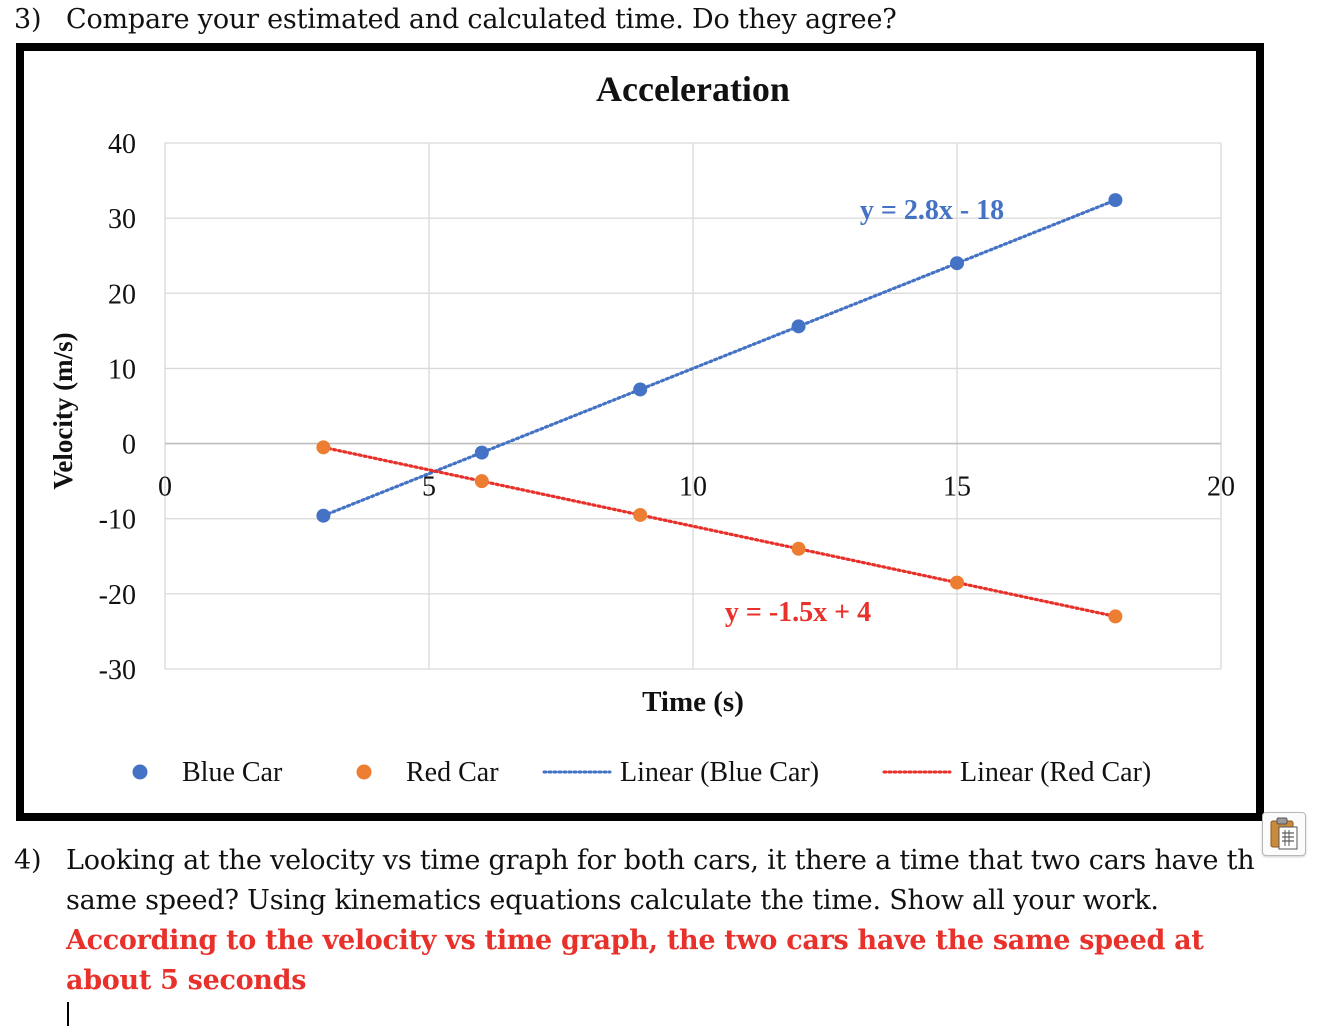 This screenshot has height=1028, width=1318. What do you see at coordinates (798, 612) in the screenshot?
I see `trendline-1-equation: y = -1.5x + 4` at bounding box center [798, 612].